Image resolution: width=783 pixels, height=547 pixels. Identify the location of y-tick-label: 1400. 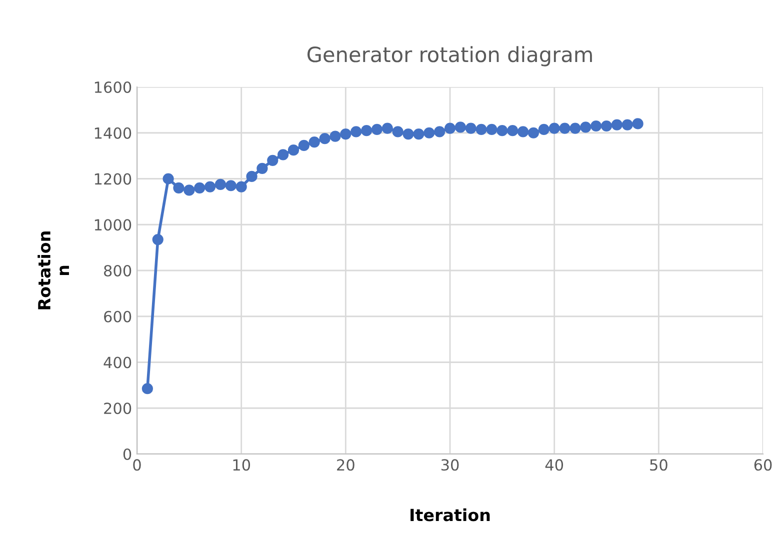
(113, 133).